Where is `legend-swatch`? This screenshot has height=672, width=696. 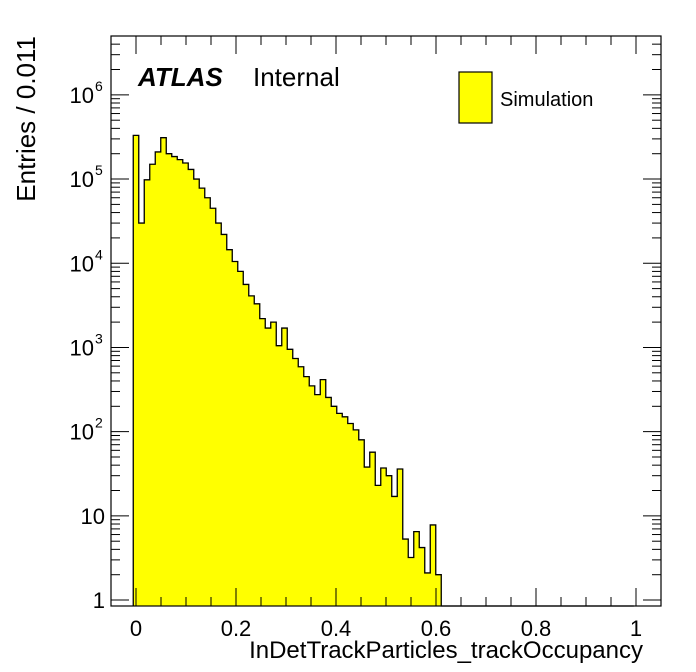
legend-swatch is located at coordinates (475, 97).